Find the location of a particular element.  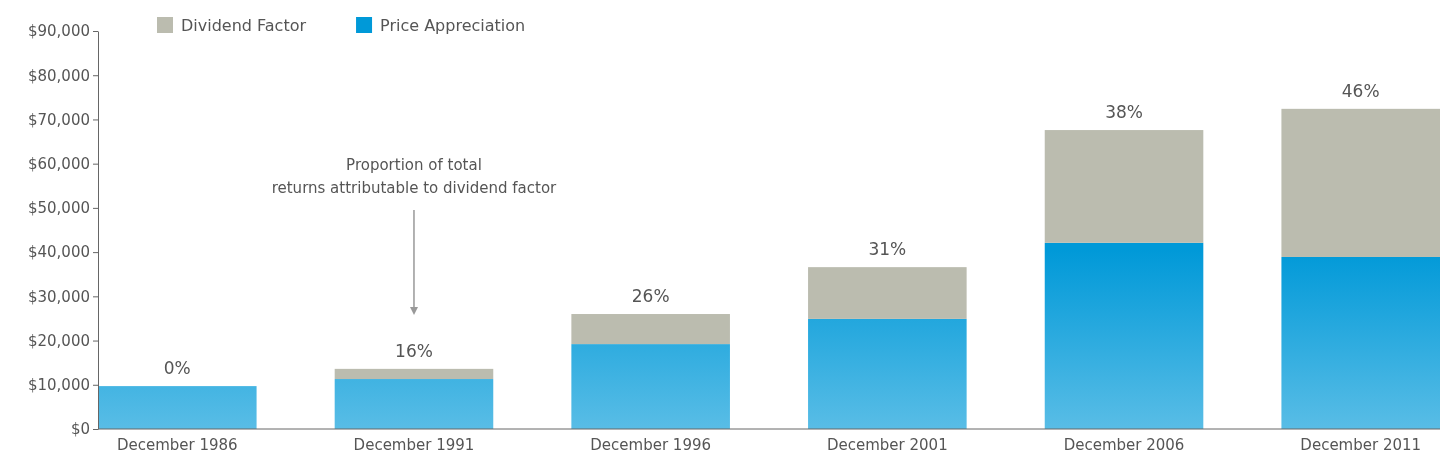

y-tick-label: $60,000 is located at coordinates (58, 163).